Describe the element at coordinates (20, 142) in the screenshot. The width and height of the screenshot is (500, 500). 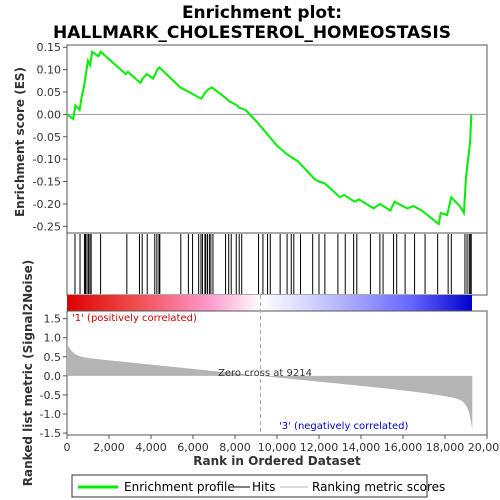
I see `es-y-axis-label: Enrichment score (ES)` at that location.